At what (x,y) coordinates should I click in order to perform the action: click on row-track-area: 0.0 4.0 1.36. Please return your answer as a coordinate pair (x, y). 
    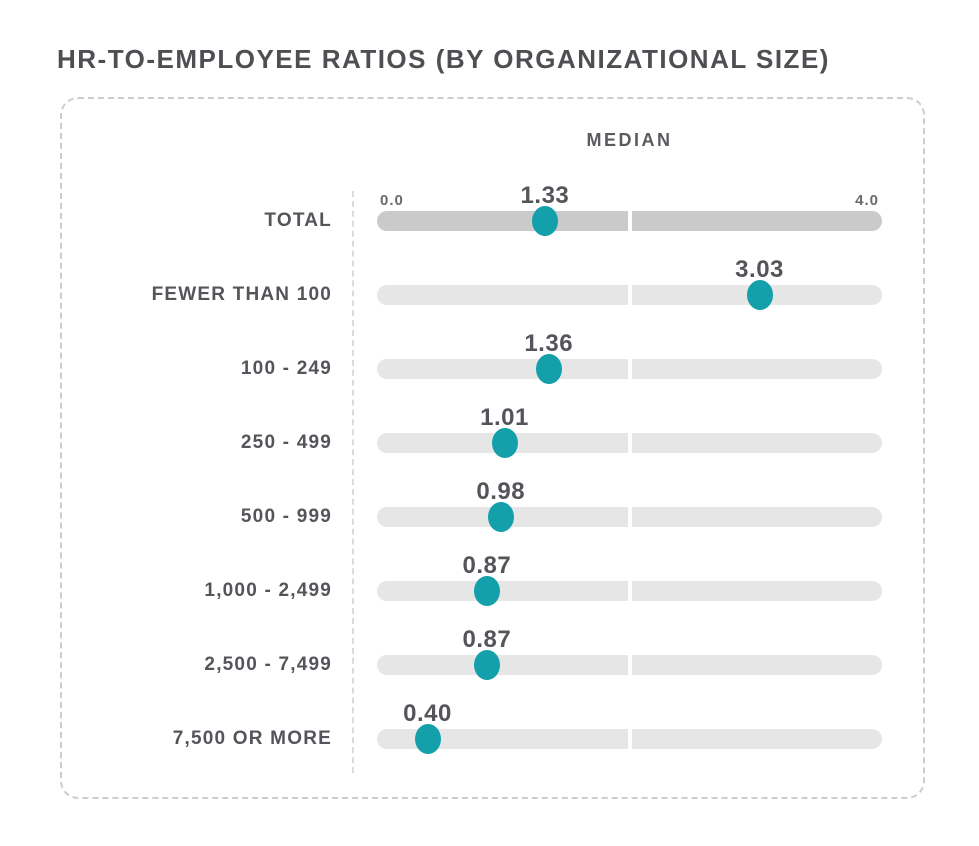
    Looking at the image, I should click on (629, 368).